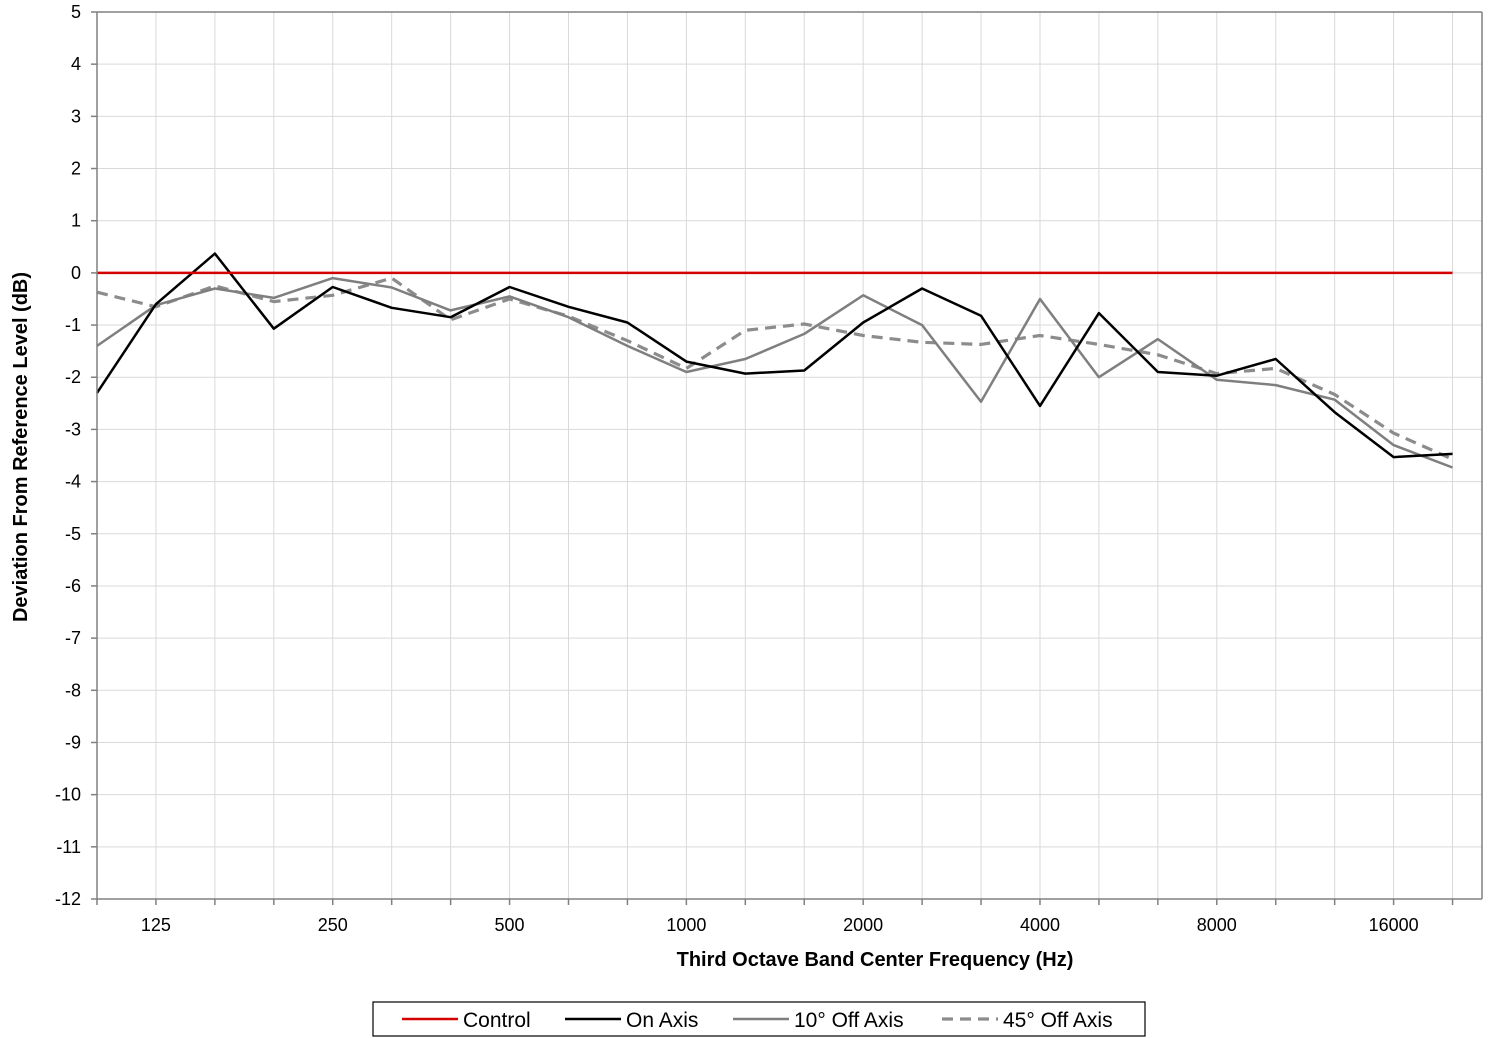  What do you see at coordinates (1394, 925) in the screenshot?
I see `x-tick-label: 16000` at bounding box center [1394, 925].